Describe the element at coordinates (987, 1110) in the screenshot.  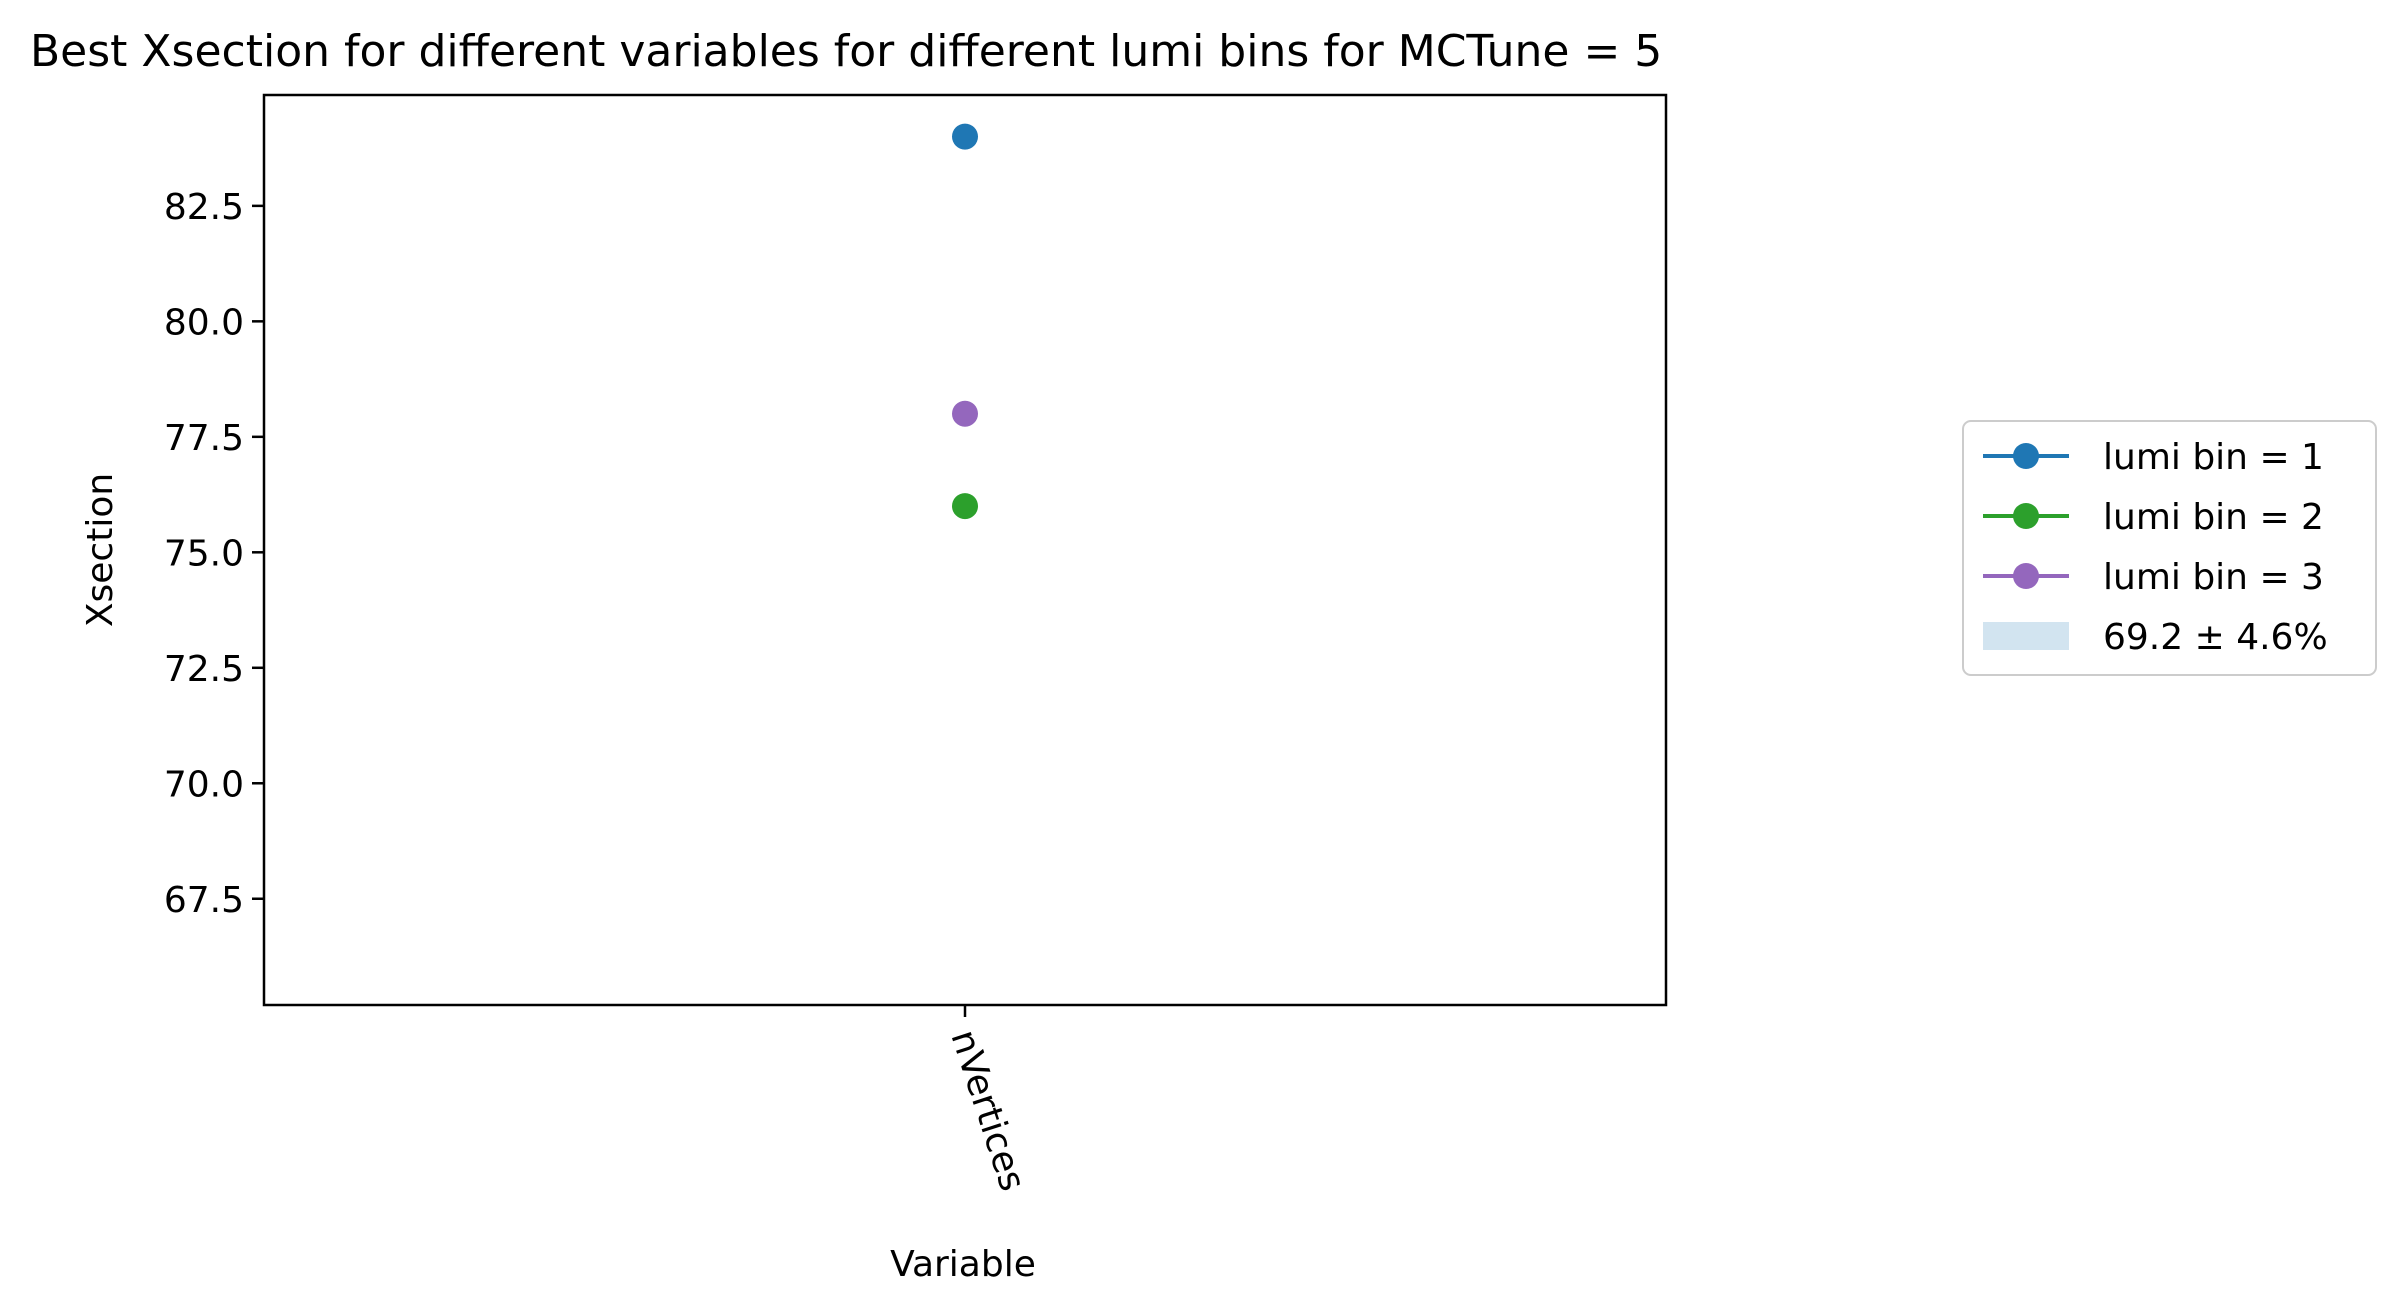
I see `x-tick-label: nVertices` at that location.